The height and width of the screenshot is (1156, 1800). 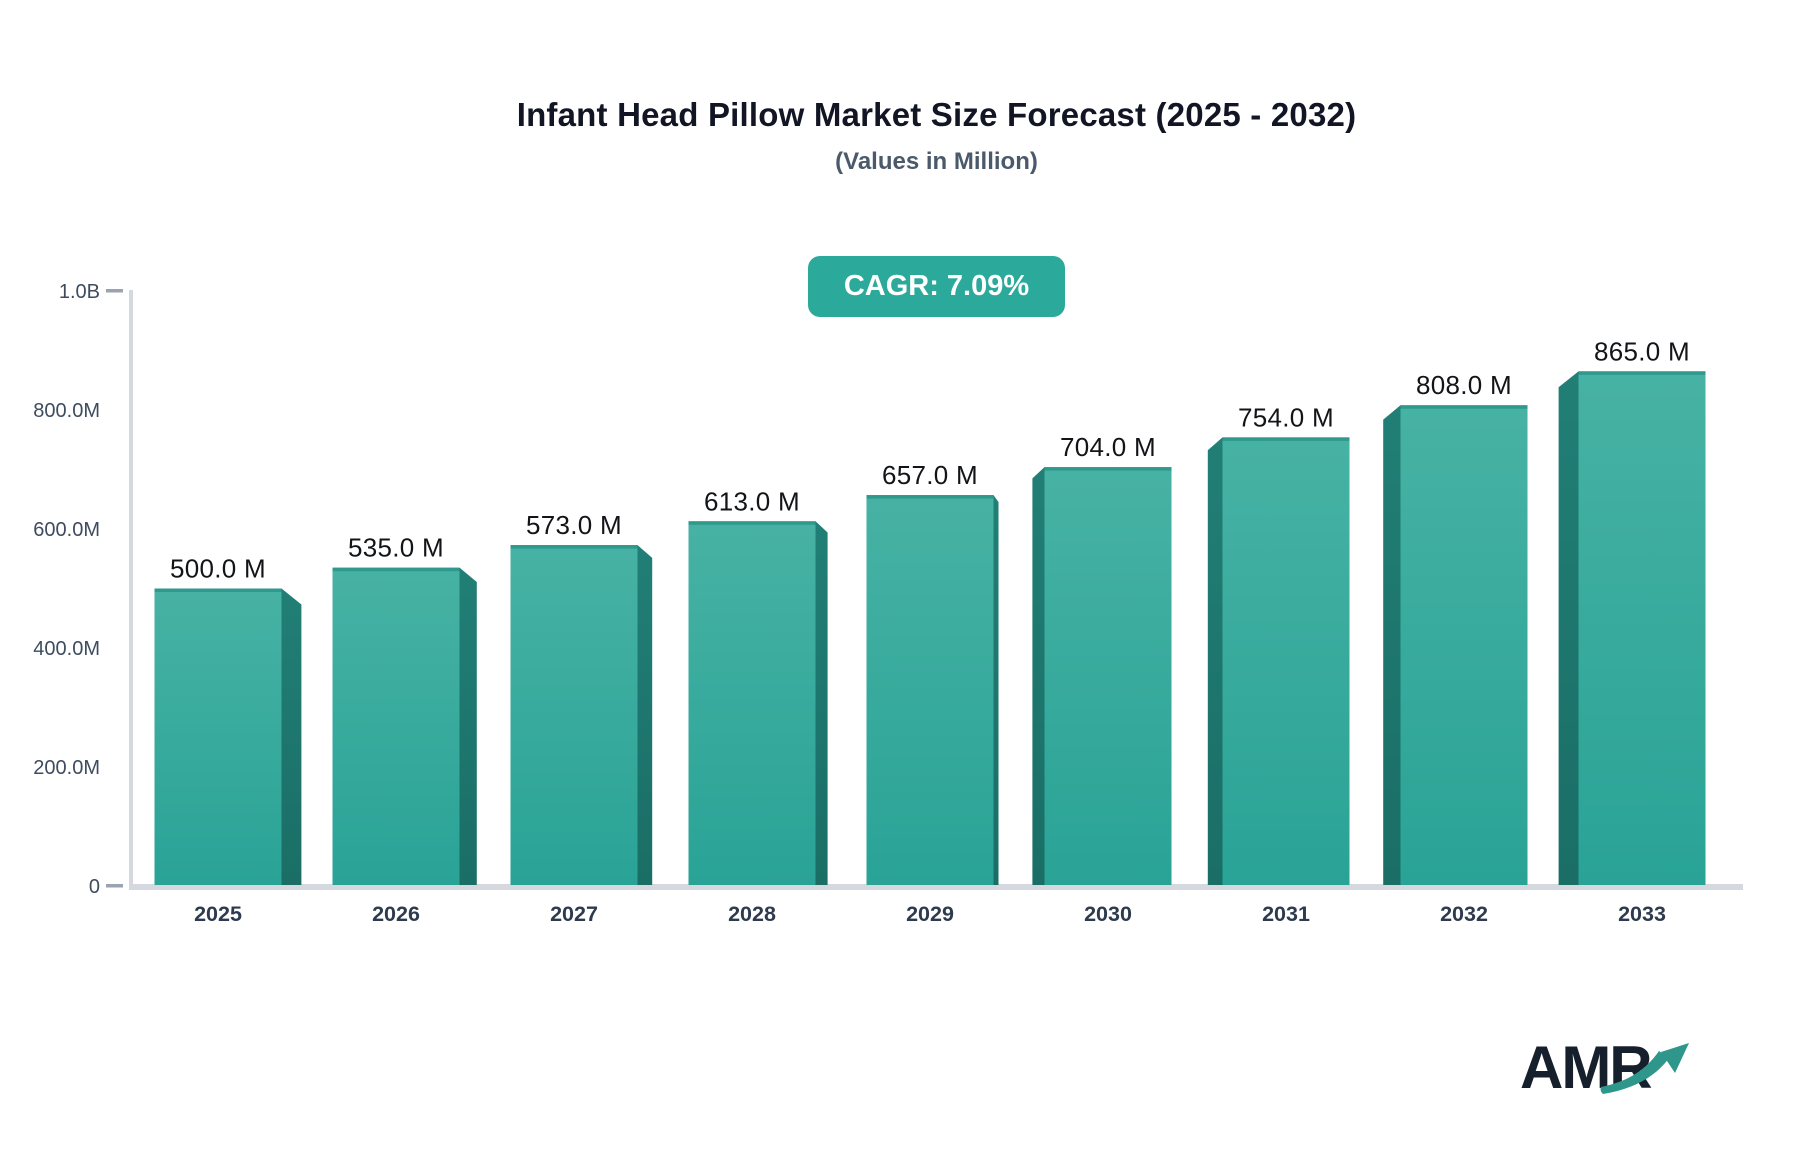 What do you see at coordinates (66, 649) in the screenshot?
I see `y-tick-label: 400.0M` at bounding box center [66, 649].